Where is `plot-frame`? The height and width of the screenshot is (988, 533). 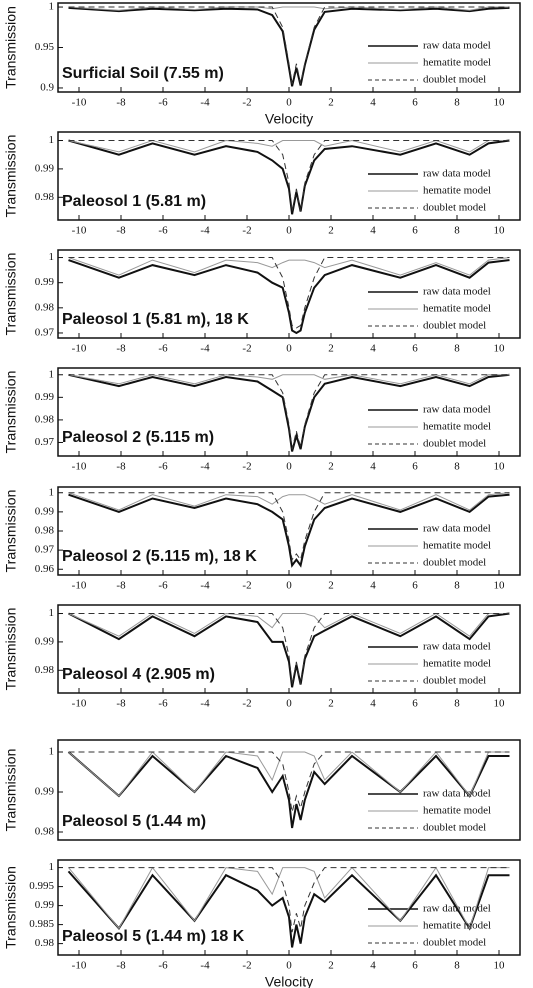
plot-frame is located at coordinates (289, 790).